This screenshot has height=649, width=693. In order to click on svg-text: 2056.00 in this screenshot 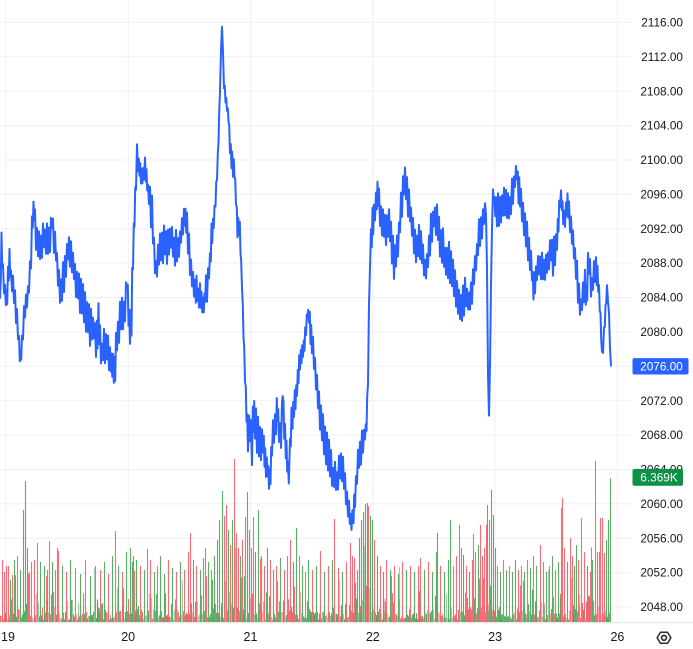, I will do `click(661, 538)`.